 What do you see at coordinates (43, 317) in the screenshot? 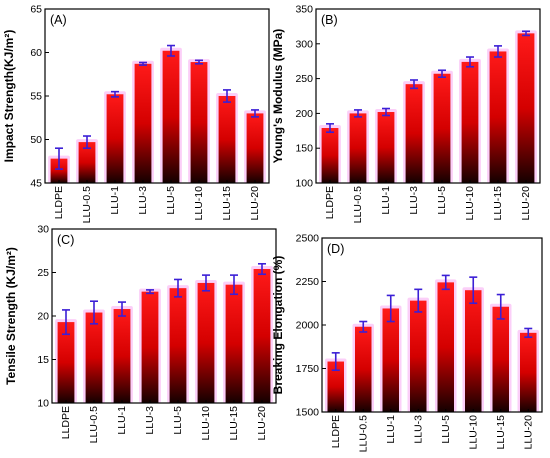
I see `y-tick-label: 20` at bounding box center [43, 317].